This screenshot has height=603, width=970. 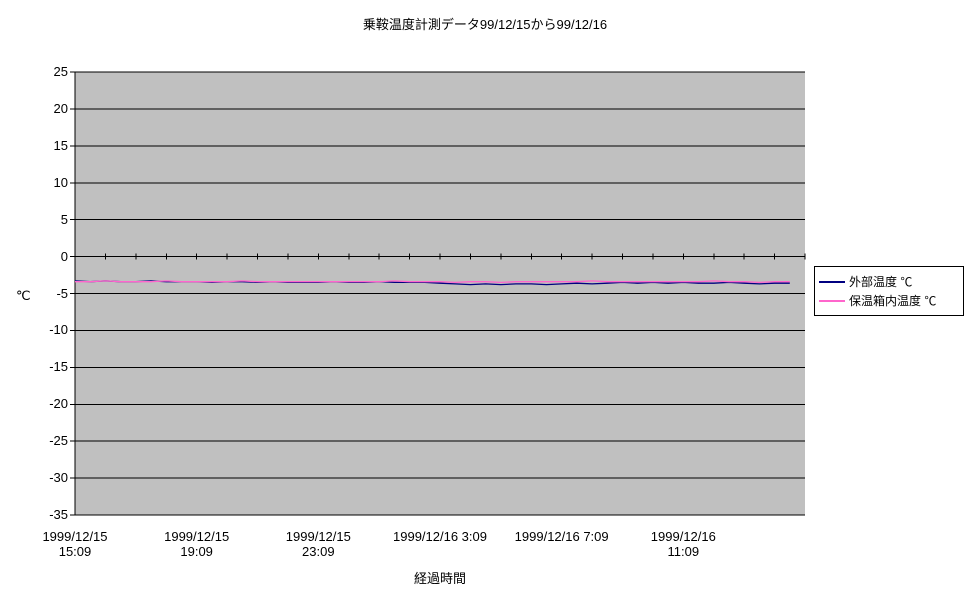 What do you see at coordinates (64, 219) in the screenshot?
I see `y-tick-label: 5` at bounding box center [64, 219].